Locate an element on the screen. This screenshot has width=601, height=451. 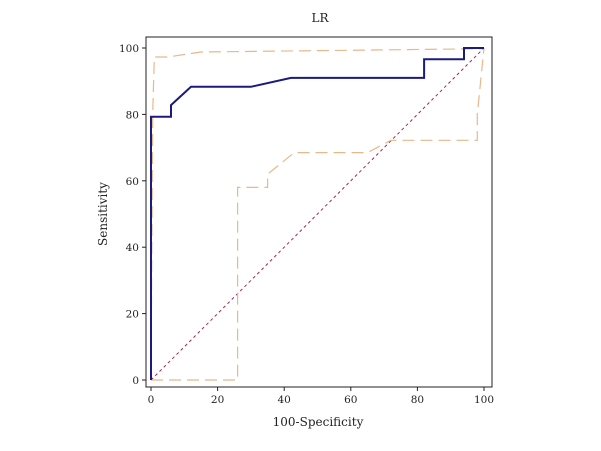
y-tick-label: 80 is located at coordinates (132, 115).